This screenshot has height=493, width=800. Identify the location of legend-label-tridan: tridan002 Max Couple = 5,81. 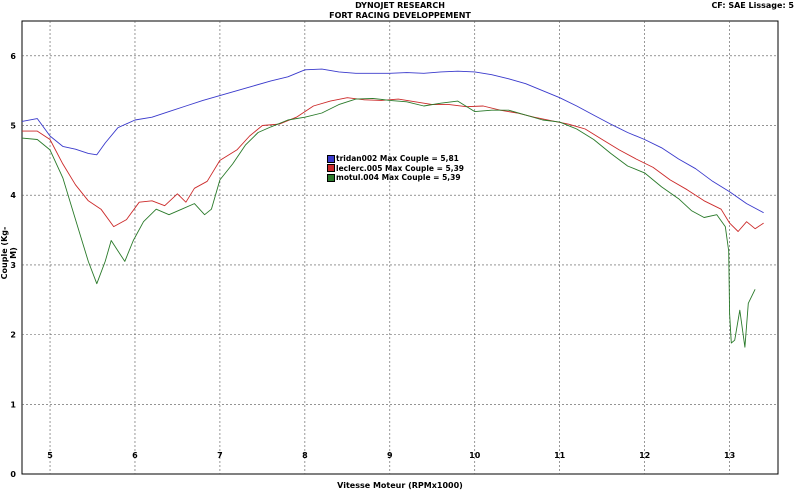
(397, 158).